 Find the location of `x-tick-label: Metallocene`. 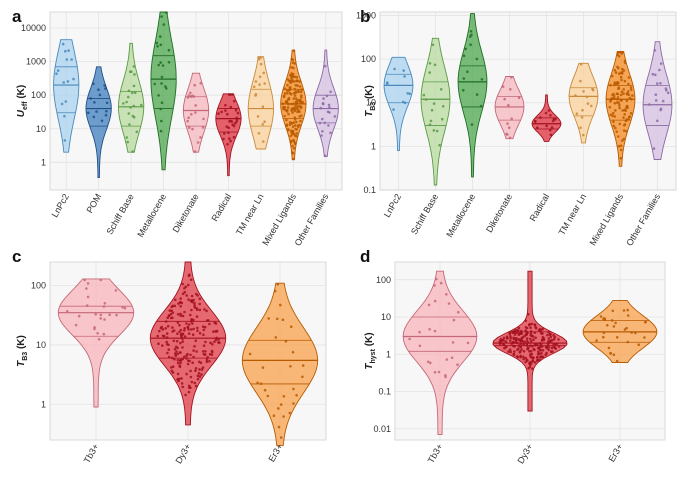

x-tick-label: Metallocene is located at coordinates (460, 215).